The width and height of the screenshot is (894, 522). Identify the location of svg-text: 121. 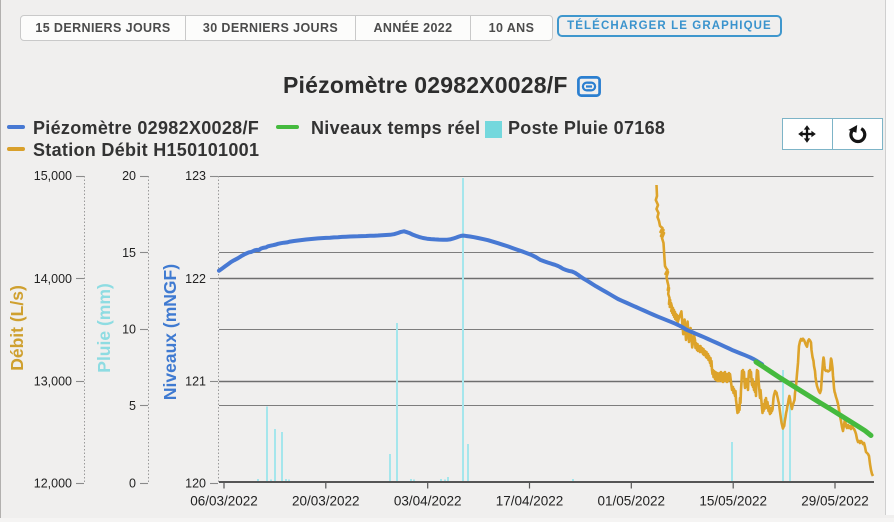
(195, 382).